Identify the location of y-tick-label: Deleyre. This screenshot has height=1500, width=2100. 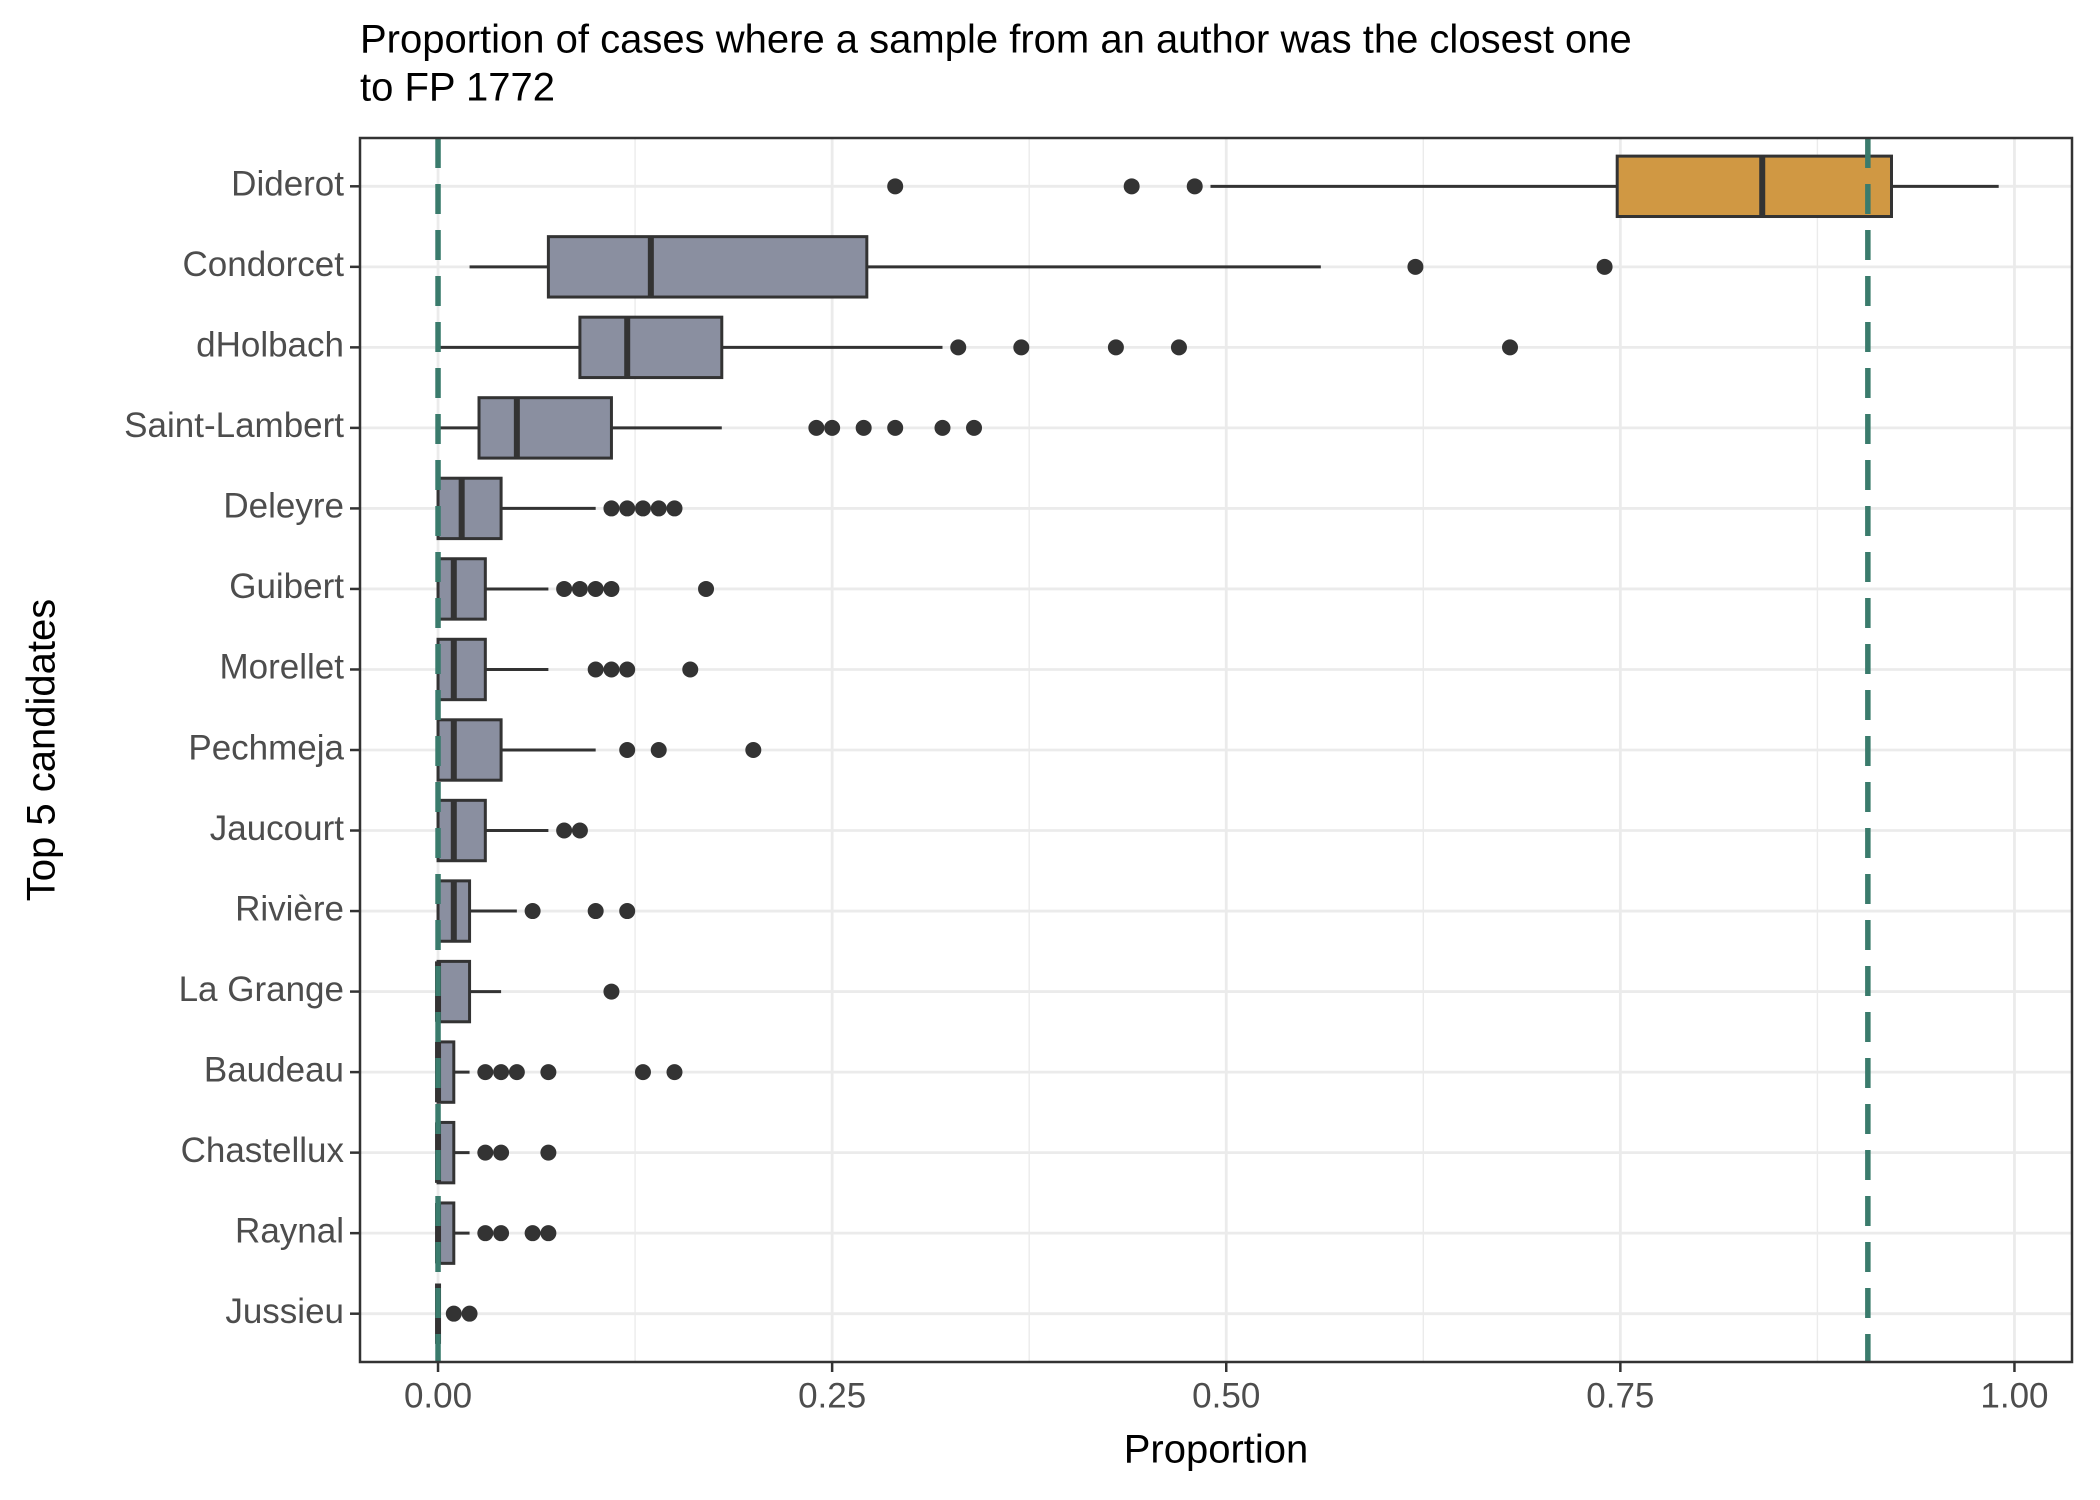
(283, 506).